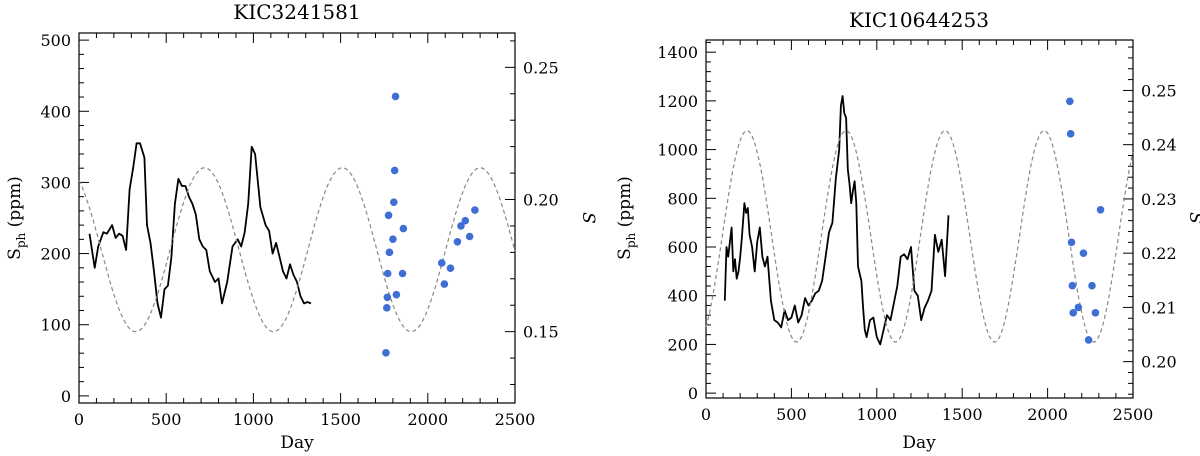 Image resolution: width=1200 pixels, height=456 pixels. I want to click on y2-tick-label: 0.21, so click(1159, 307).